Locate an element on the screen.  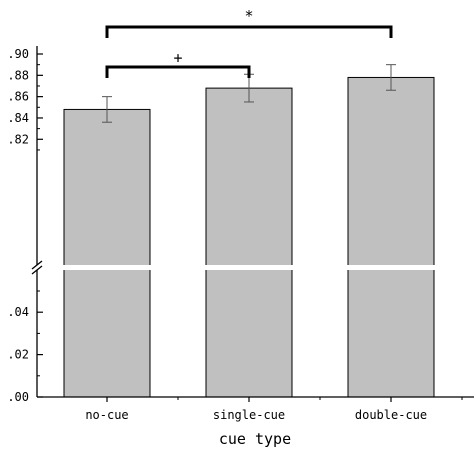
x-category-label: single-cue is located at coordinates (249, 415).